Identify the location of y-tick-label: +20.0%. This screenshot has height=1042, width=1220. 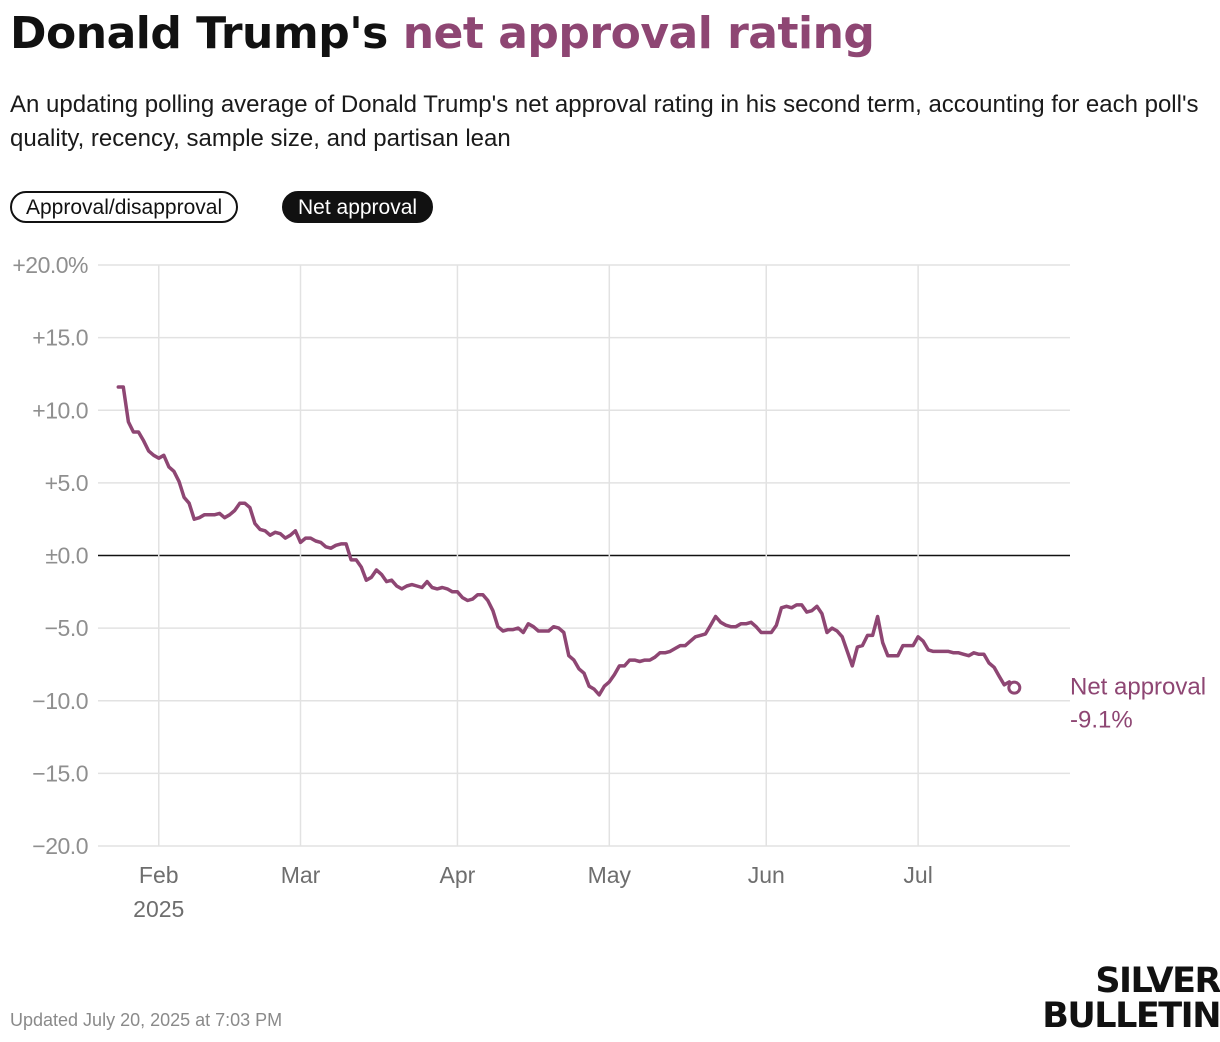
(50, 265).